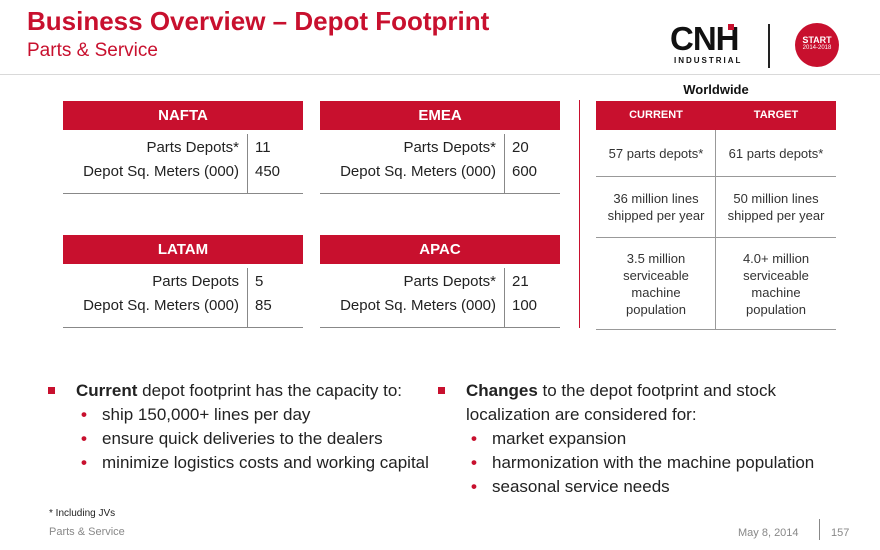 This screenshot has width=880, height=550. What do you see at coordinates (559, 438) in the screenshot?
I see `bullet-sub-text: market expansion` at bounding box center [559, 438].